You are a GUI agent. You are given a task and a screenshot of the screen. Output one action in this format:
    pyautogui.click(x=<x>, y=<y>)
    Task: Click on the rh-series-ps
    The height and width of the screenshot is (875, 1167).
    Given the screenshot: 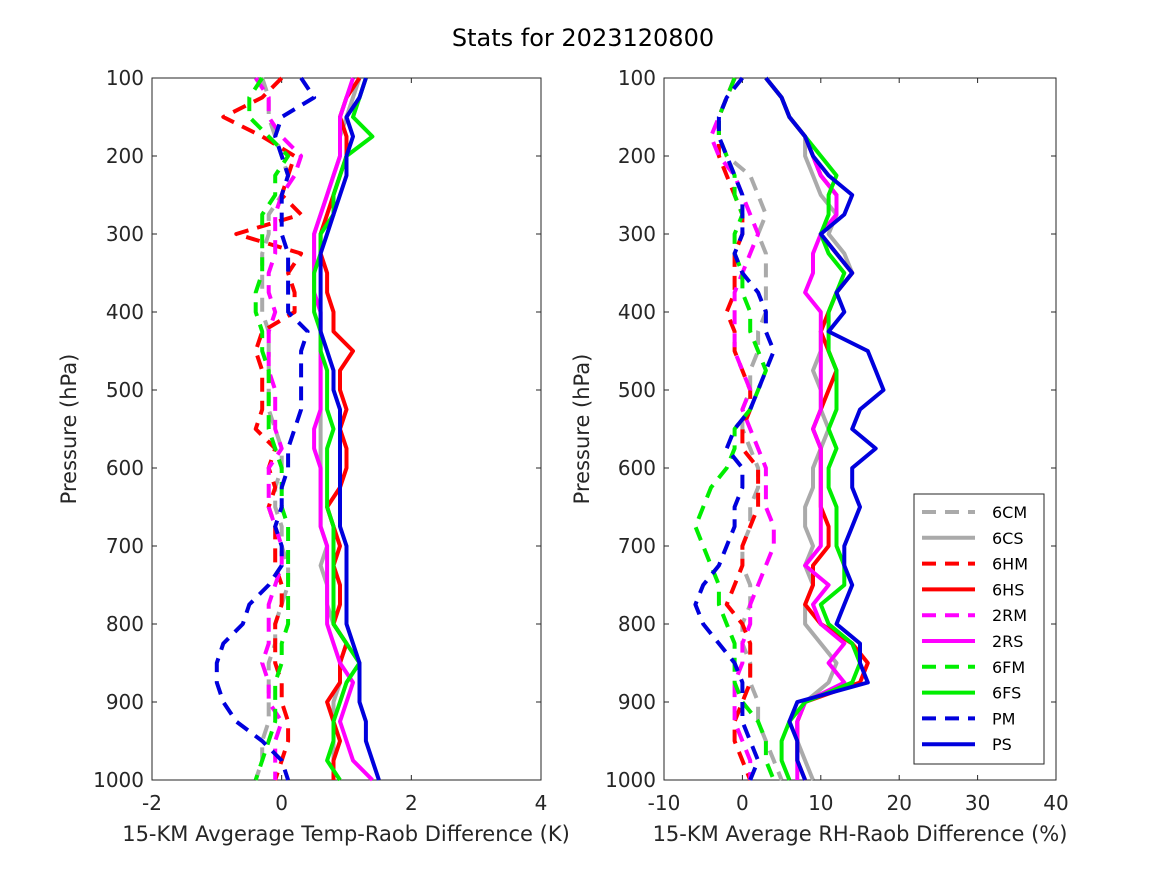 What is the action you would take?
    pyautogui.click(x=825, y=428)
    